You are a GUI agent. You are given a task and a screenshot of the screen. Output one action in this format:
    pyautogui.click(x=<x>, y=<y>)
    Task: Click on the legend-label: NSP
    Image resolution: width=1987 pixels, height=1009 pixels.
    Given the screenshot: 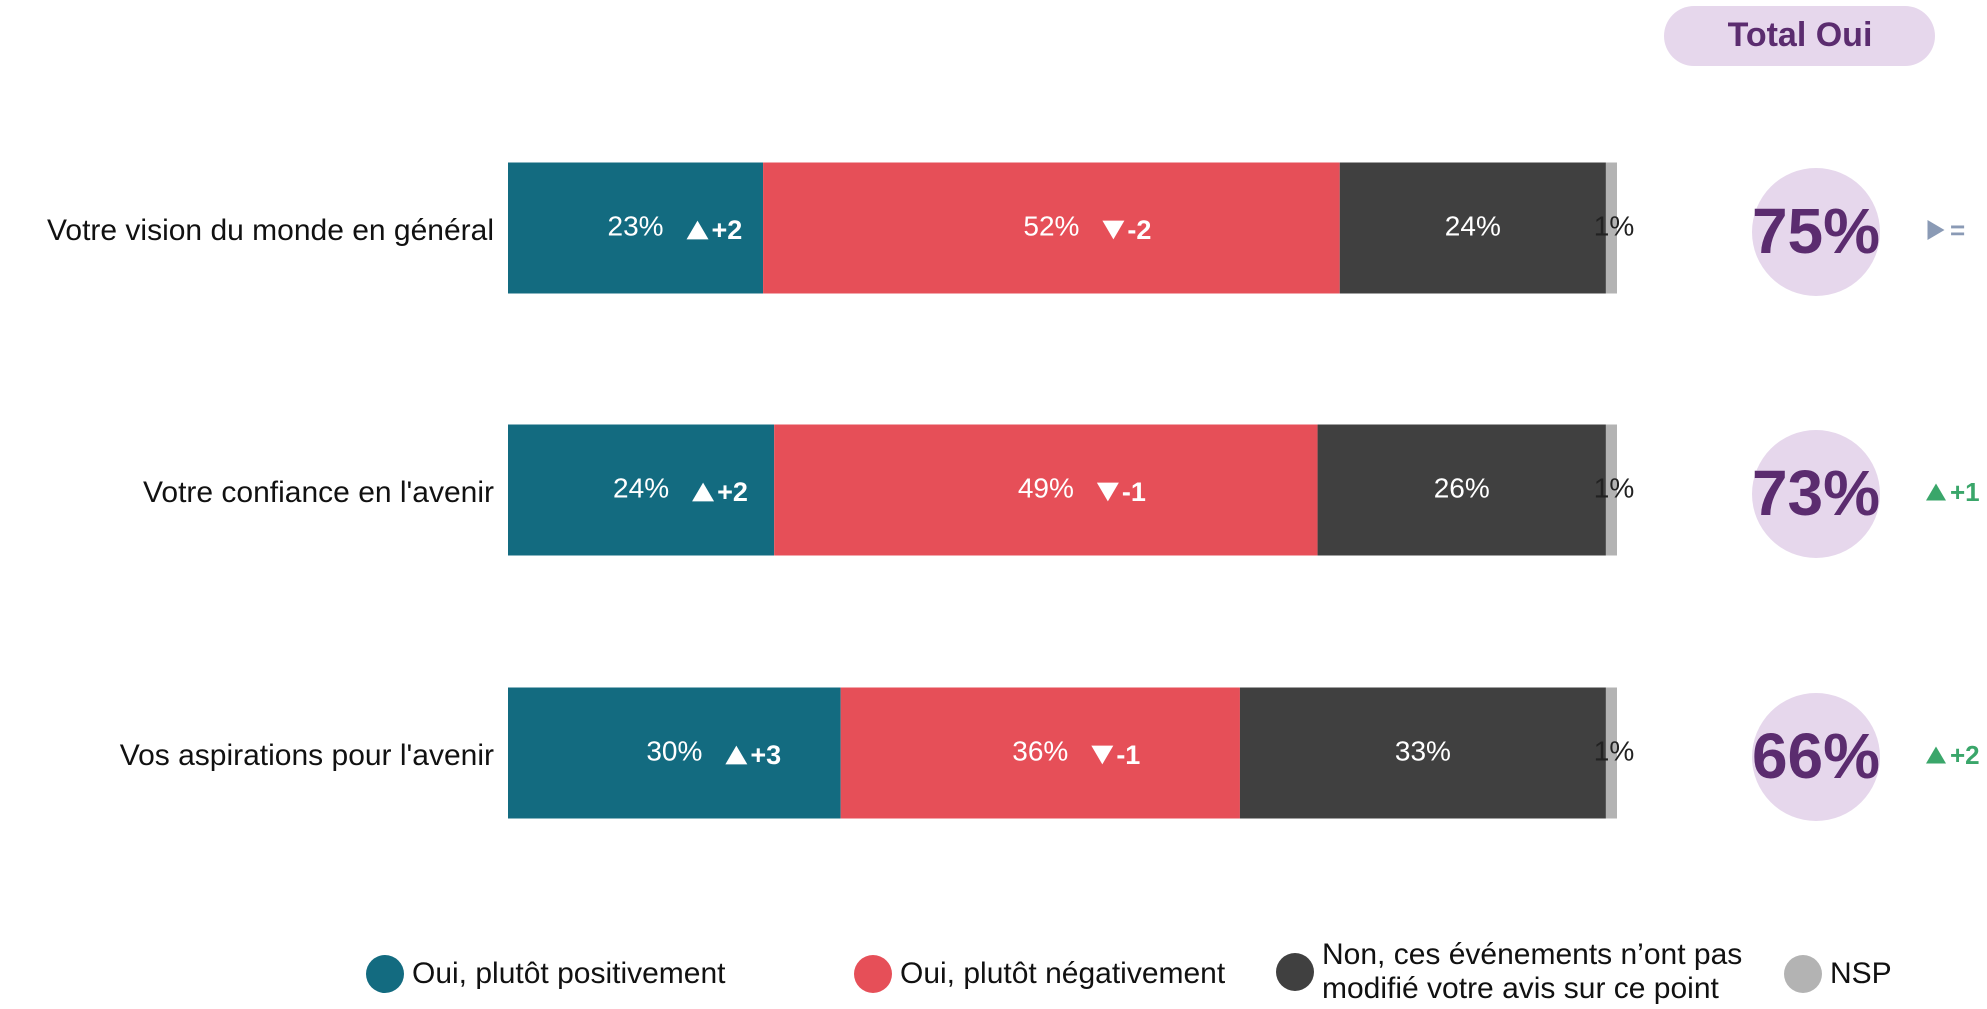 What is the action you would take?
    pyautogui.click(x=1861, y=973)
    